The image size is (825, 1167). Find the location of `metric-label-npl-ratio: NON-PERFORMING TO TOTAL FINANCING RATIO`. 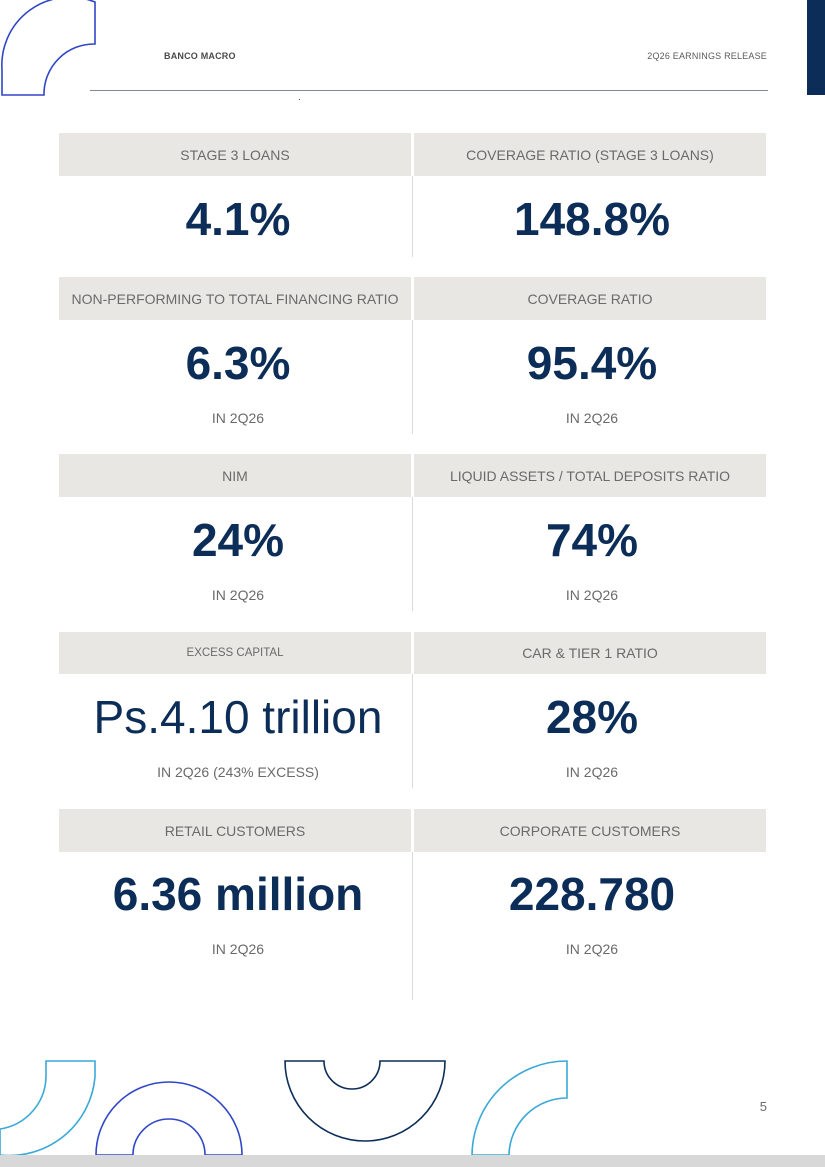

metric-label-npl-ratio: NON-PERFORMING TO TOTAL FINANCING RATIO is located at coordinates (235, 298).